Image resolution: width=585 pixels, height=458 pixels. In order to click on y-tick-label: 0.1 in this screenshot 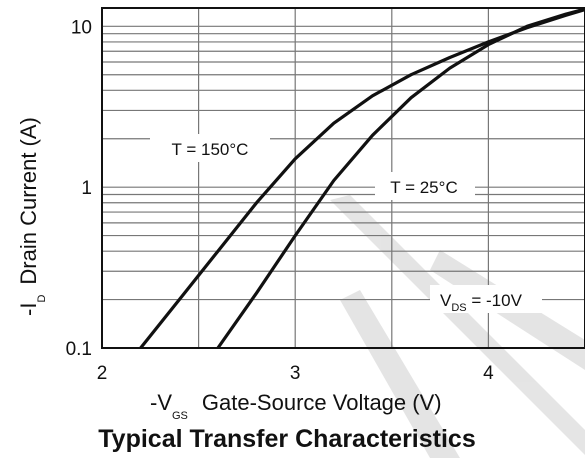, I will do `click(79, 349)`.